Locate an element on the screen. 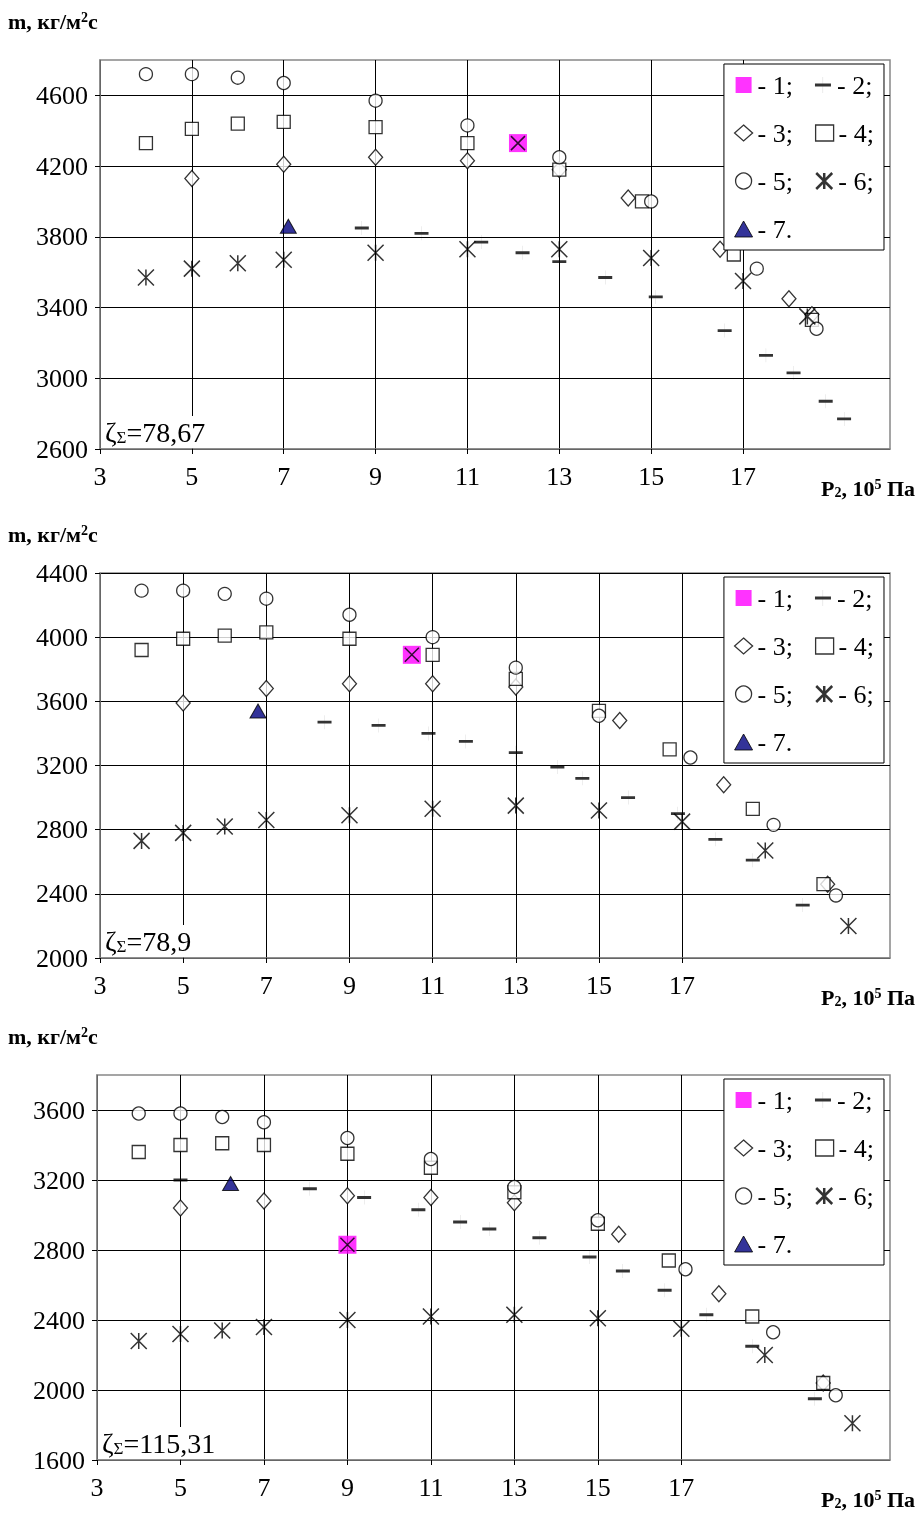  y-tick-label: 3000 is located at coordinates (62, 378).